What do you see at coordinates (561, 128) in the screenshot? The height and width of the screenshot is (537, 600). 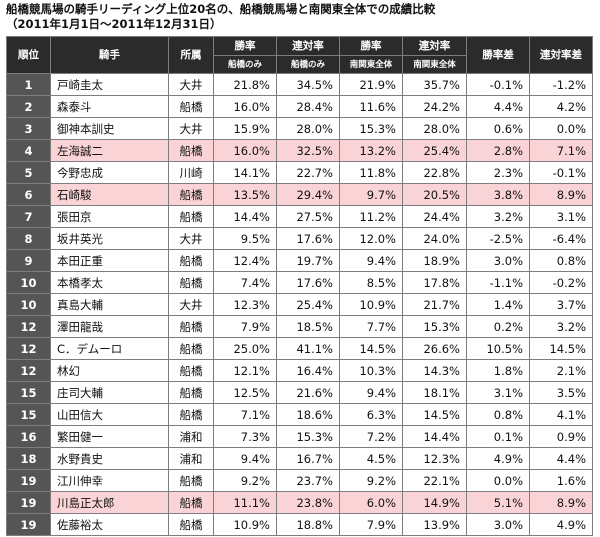 I see `place-rate-diff-cell: 0.0%` at bounding box center [561, 128].